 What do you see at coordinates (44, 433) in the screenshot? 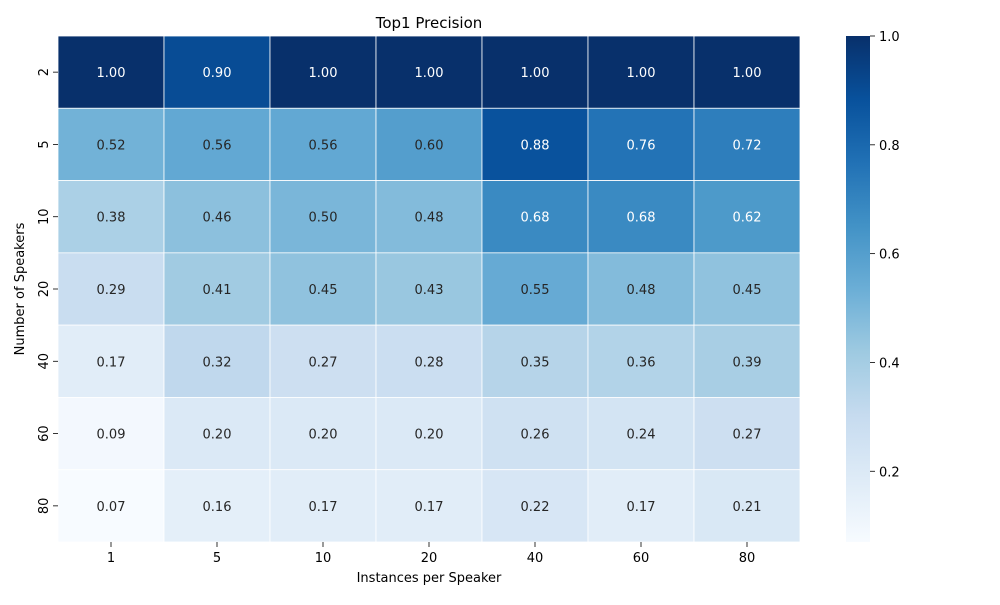
I see `y-tick-label: 60` at bounding box center [44, 433].